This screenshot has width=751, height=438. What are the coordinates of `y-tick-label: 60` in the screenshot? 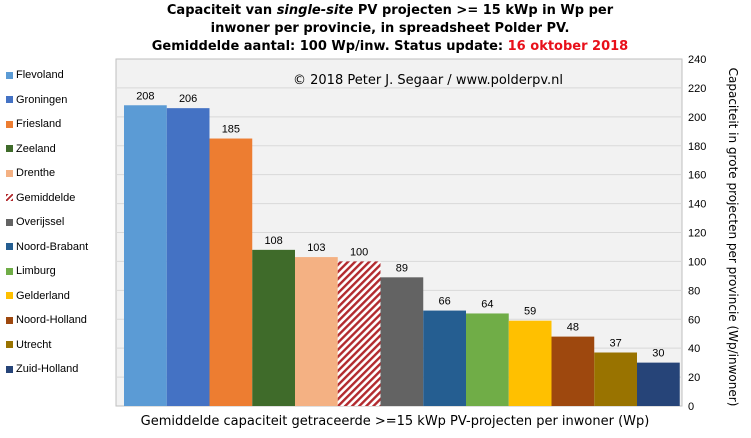 It's located at (694, 320).